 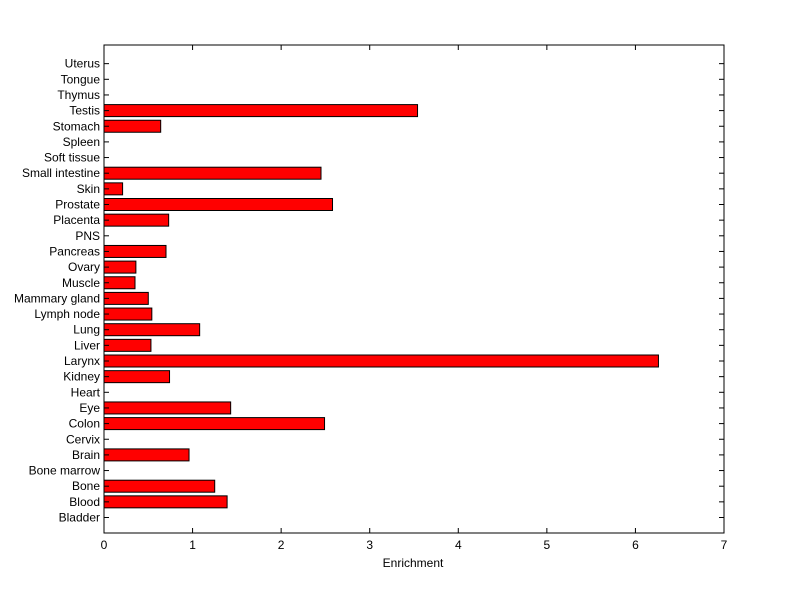 What do you see at coordinates (192, 545) in the screenshot?
I see `x-tick-label: 1` at bounding box center [192, 545].